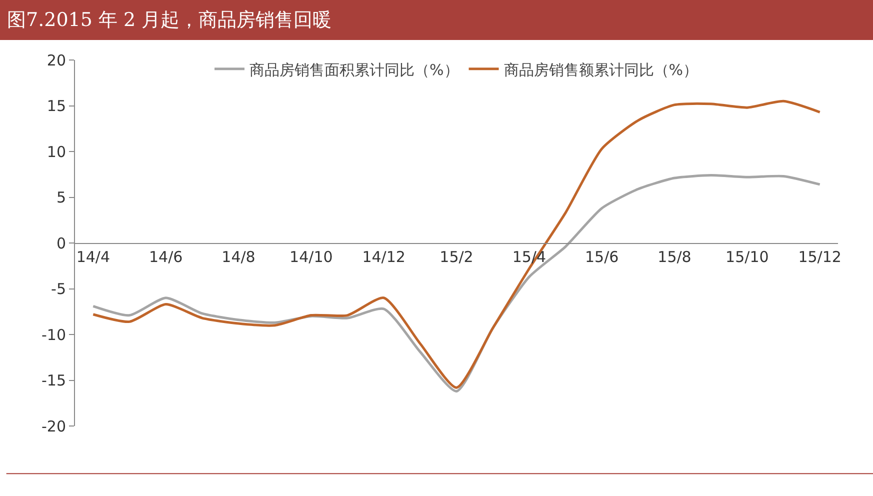 The height and width of the screenshot is (496, 873). Describe the element at coordinates (601, 69) in the screenshot. I see `legend-label: 商品房销售额累计同比（%）` at that location.